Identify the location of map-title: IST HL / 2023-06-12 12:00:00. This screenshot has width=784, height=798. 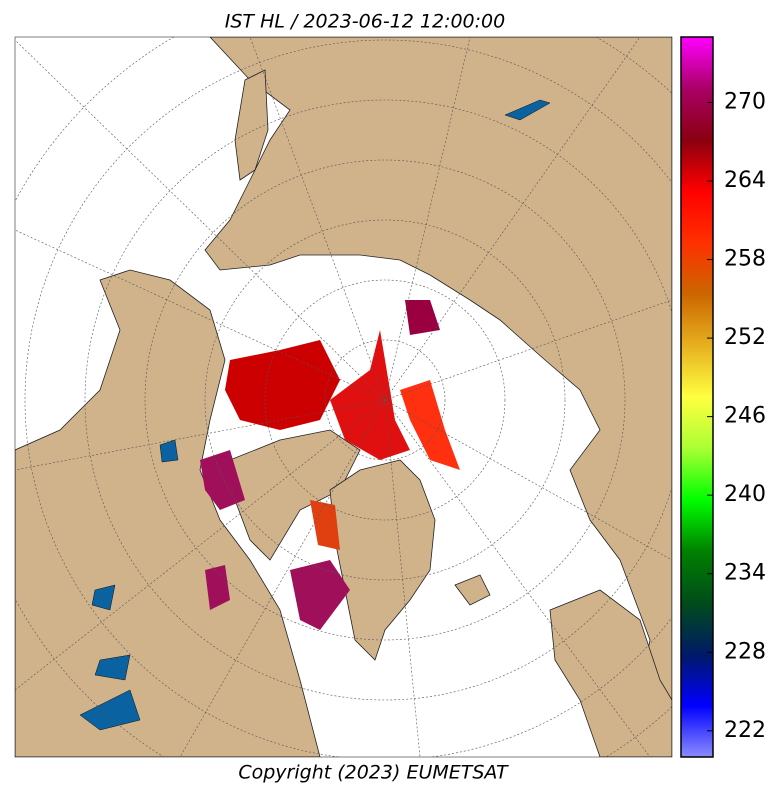
(365, 22).